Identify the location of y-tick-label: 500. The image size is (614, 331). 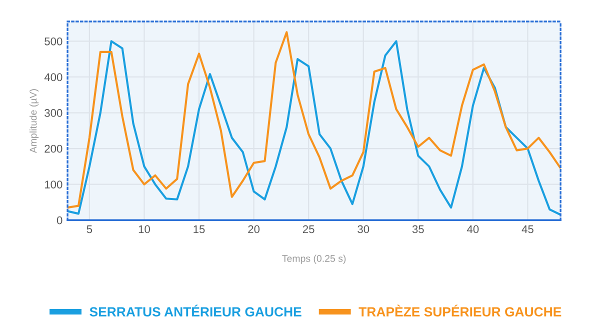
(53, 41).